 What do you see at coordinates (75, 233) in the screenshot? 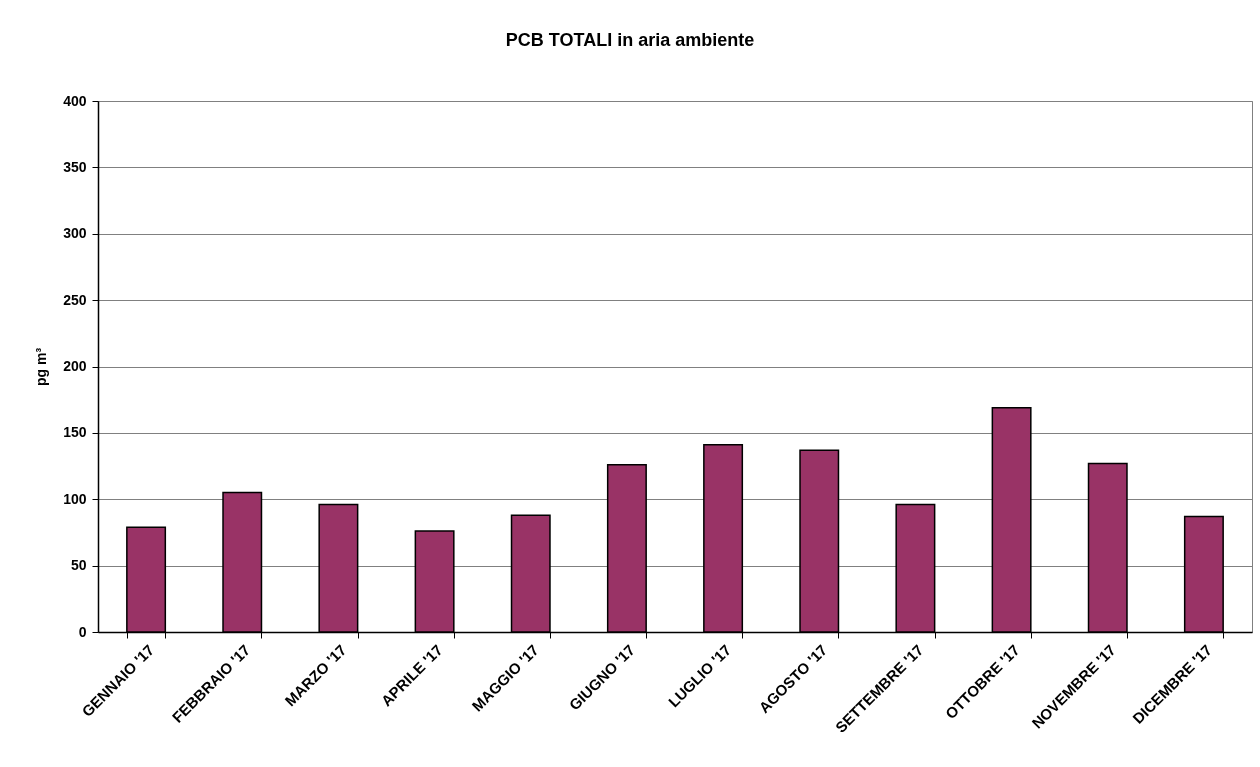
I see `y-tick-label: 300` at bounding box center [75, 233].